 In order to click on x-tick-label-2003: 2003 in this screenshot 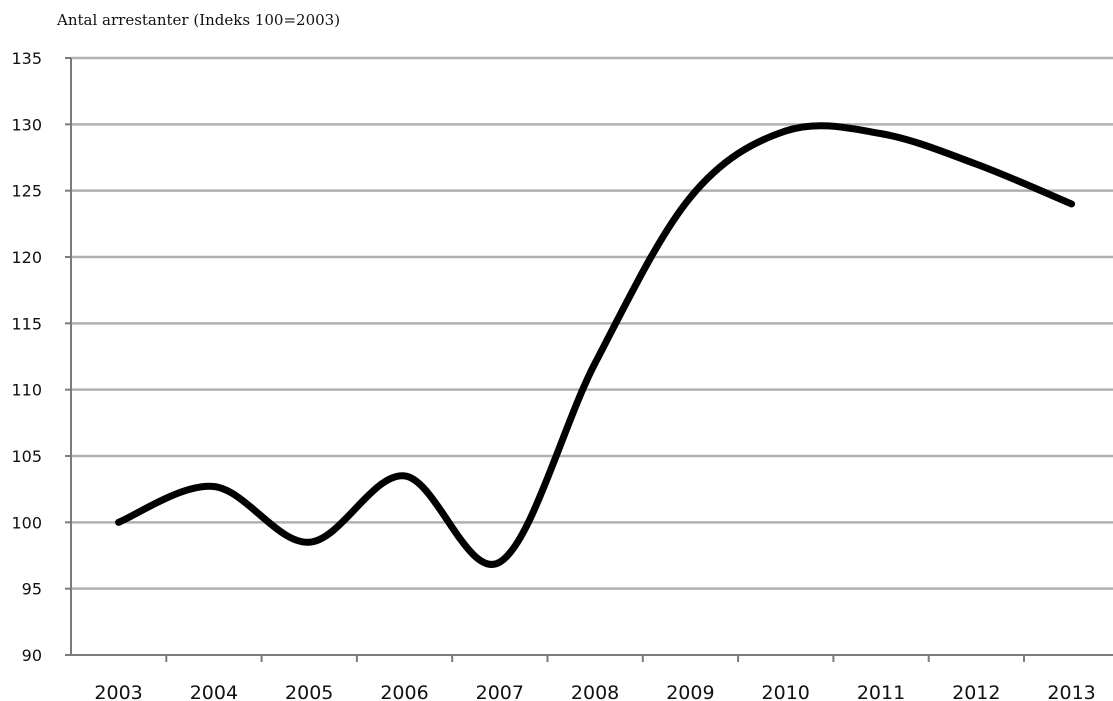, I will do `click(118, 691)`.